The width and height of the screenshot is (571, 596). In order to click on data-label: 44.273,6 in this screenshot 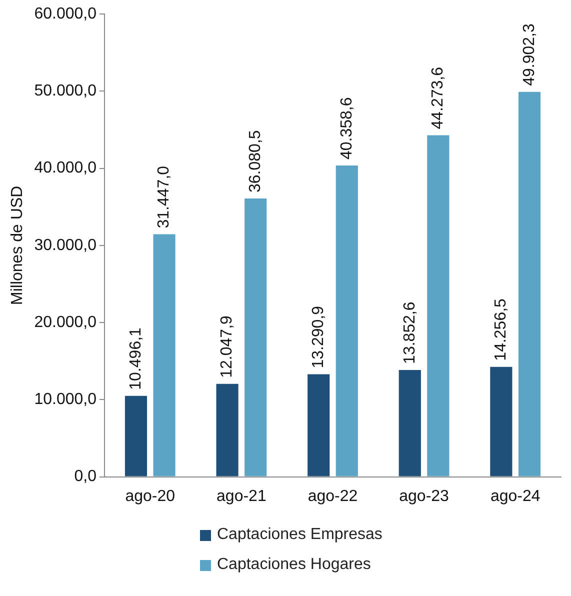, I will do `click(438, 98)`.